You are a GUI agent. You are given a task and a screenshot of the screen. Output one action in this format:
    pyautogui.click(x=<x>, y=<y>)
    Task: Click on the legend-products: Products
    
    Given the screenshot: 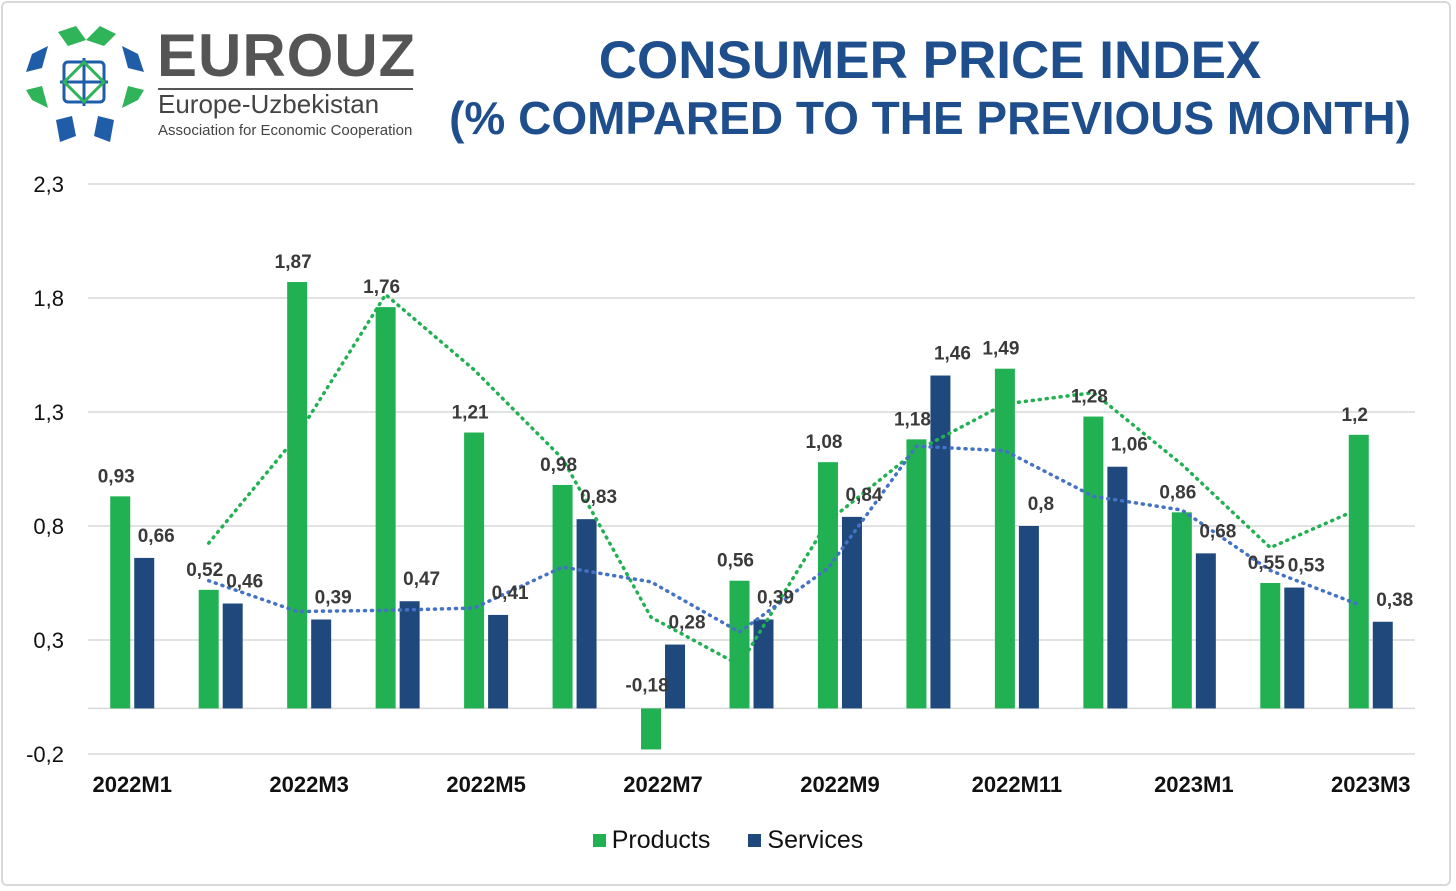 What is the action you would take?
    pyautogui.click(x=651, y=840)
    